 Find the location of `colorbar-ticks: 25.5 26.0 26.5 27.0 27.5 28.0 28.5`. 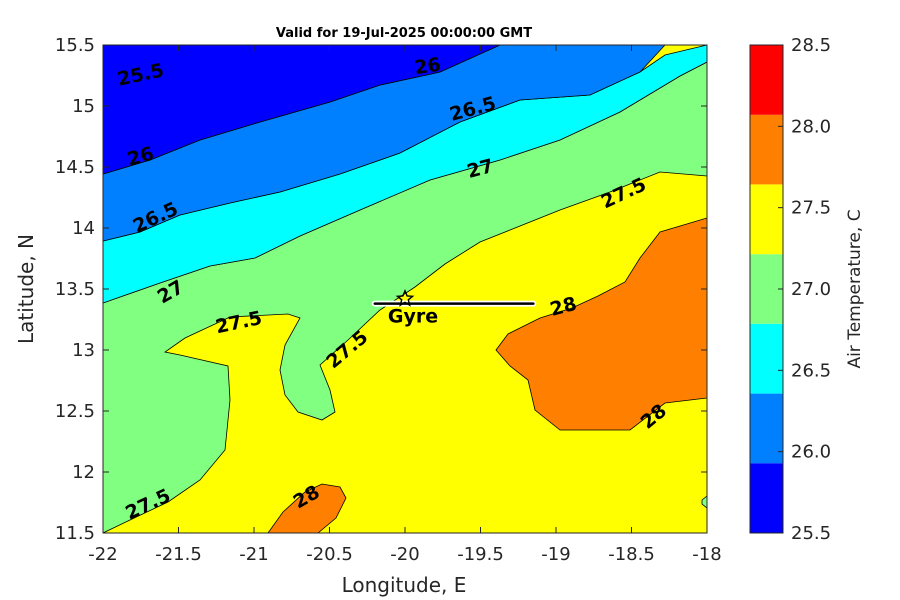

colorbar-ticks: 25.5 26.0 26.5 27.0 27.5 28.0 28.5 is located at coordinates (804, 289).